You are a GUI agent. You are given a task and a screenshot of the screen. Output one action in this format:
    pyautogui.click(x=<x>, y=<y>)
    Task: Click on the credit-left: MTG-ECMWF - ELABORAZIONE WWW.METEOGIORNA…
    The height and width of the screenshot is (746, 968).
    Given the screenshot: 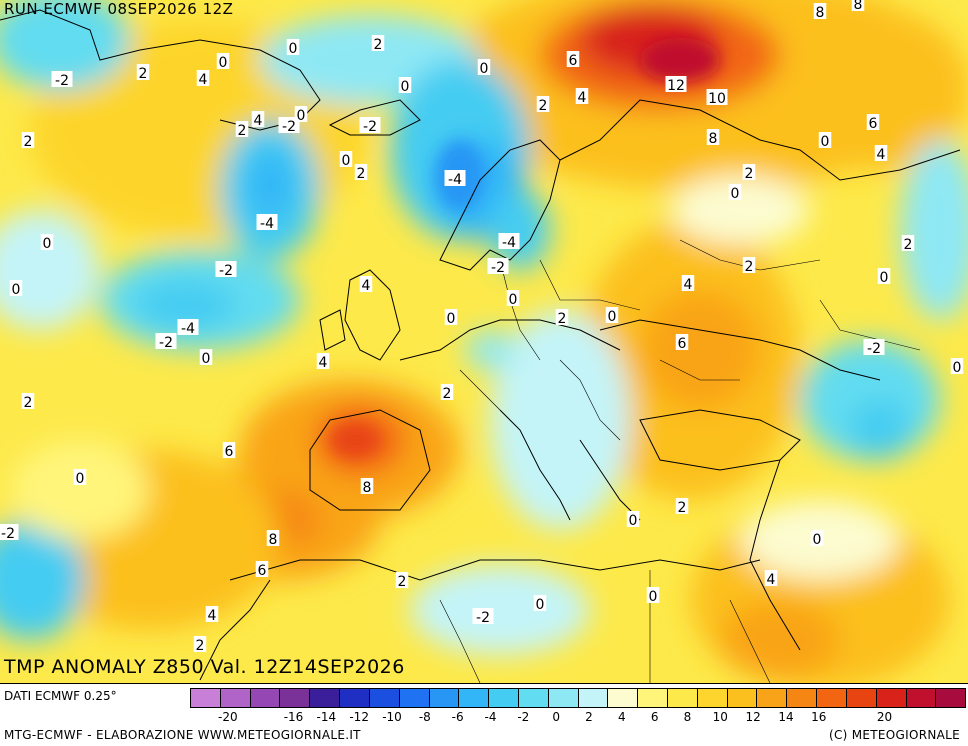 What is the action you would take?
    pyautogui.click(x=182, y=735)
    